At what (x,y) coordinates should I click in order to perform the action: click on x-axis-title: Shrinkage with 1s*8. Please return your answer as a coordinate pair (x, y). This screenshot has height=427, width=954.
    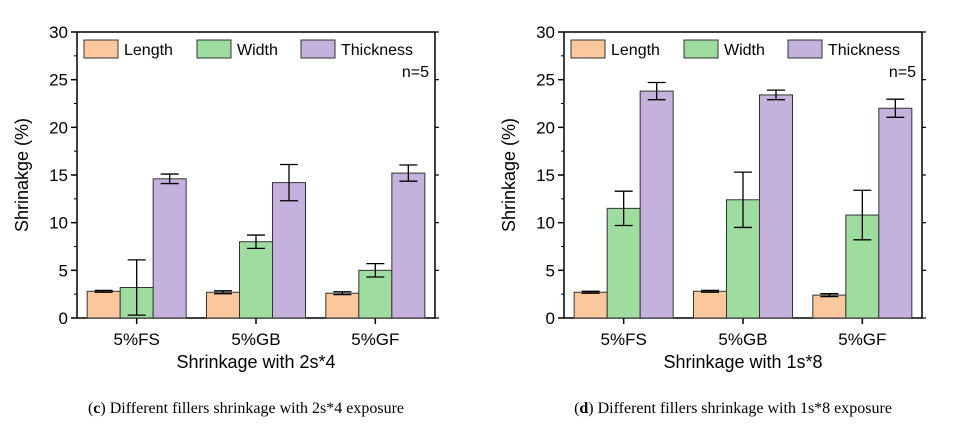
    Looking at the image, I should click on (742, 362).